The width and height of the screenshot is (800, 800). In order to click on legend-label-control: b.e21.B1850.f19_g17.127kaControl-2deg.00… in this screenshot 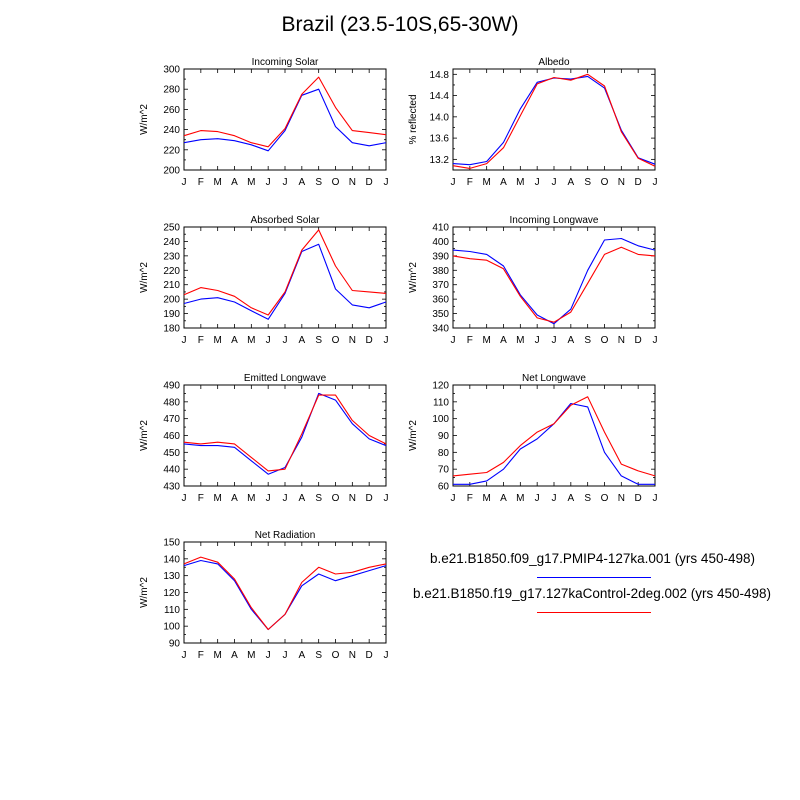, I will do `click(592, 593)`.